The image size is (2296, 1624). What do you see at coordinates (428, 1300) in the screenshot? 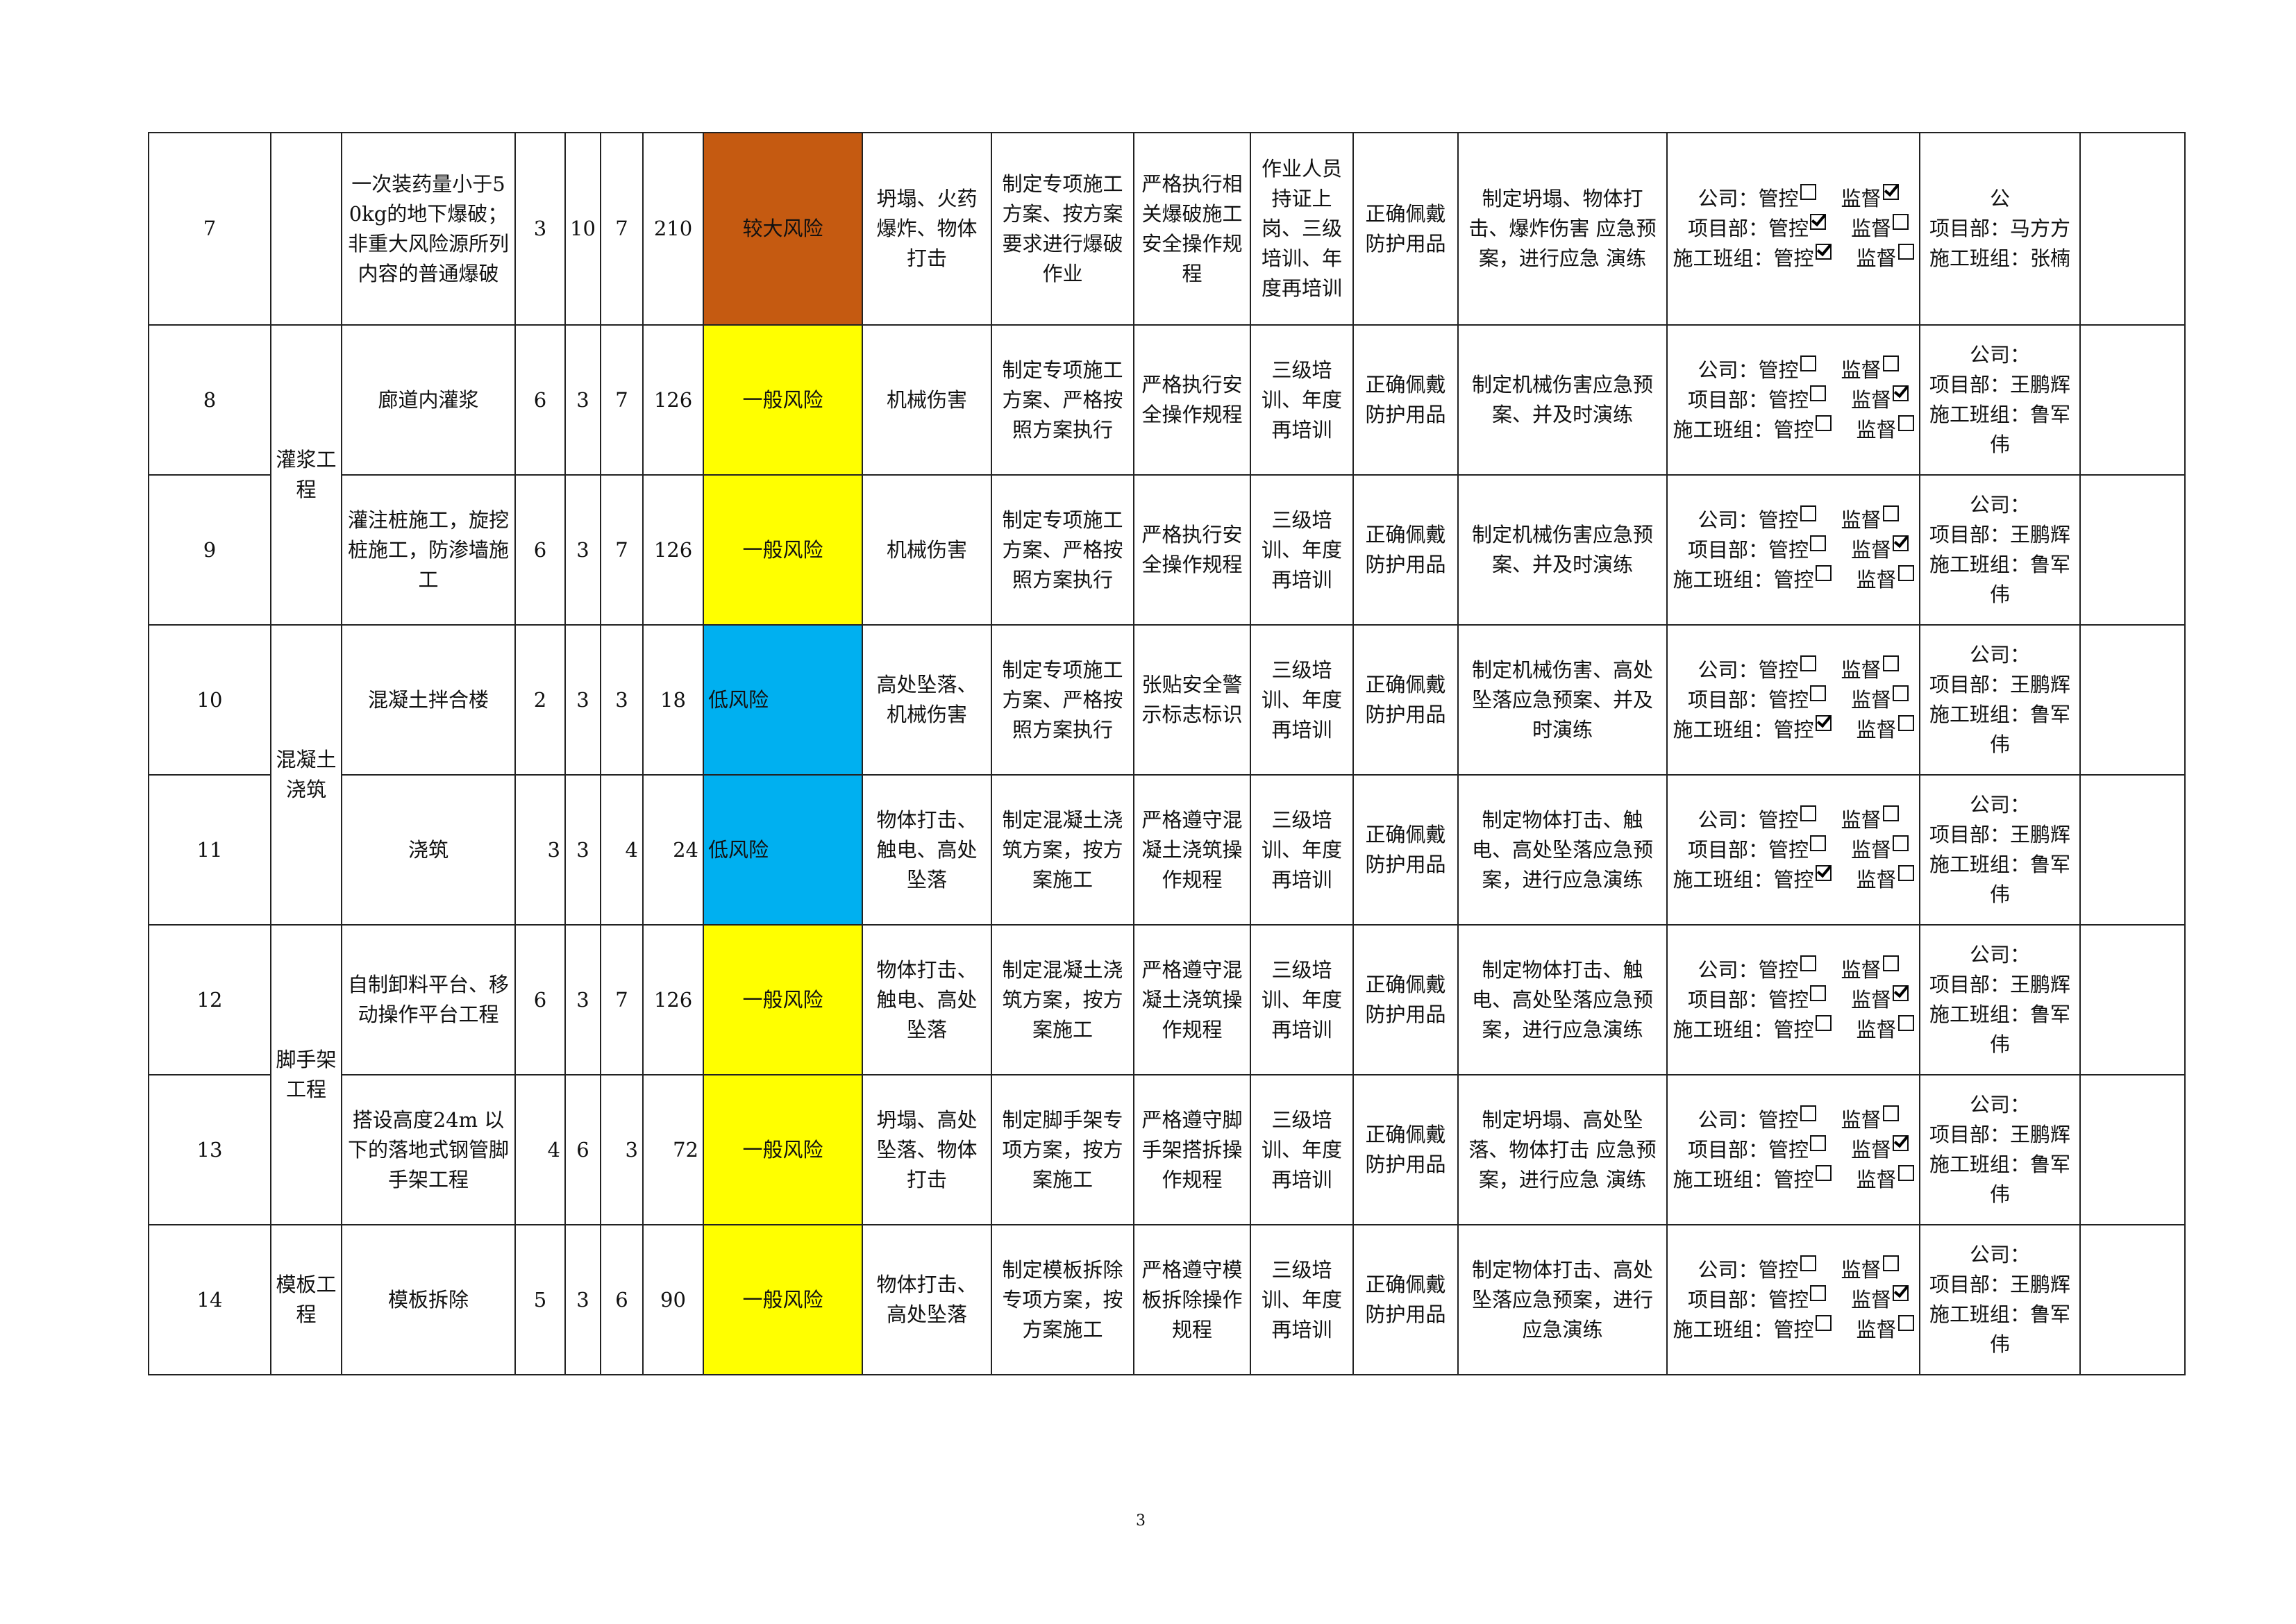
I see `activity-cell: 模板拆除` at bounding box center [428, 1300].